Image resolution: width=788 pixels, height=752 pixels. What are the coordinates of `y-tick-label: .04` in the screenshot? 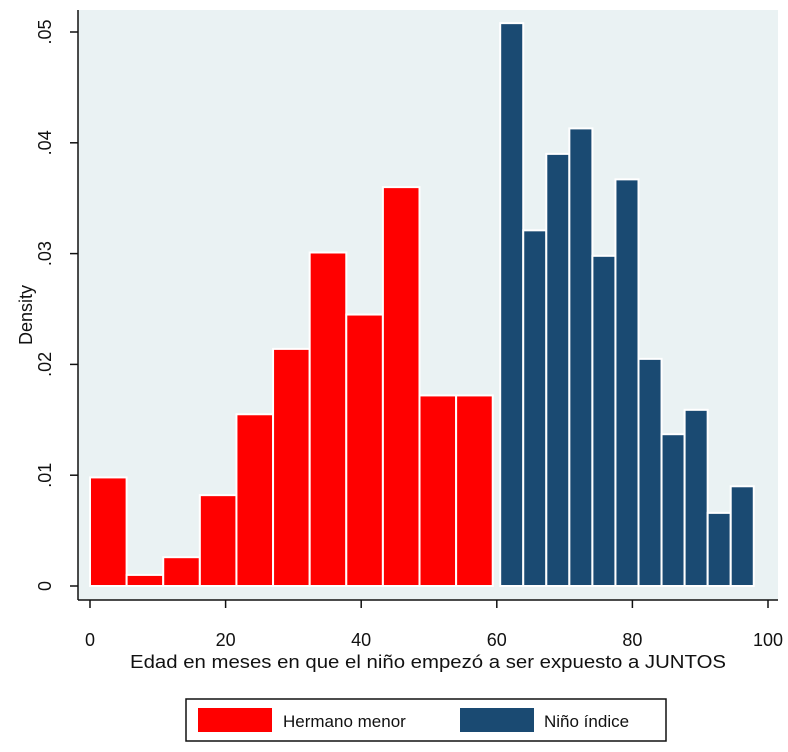 It's located at (45, 142).